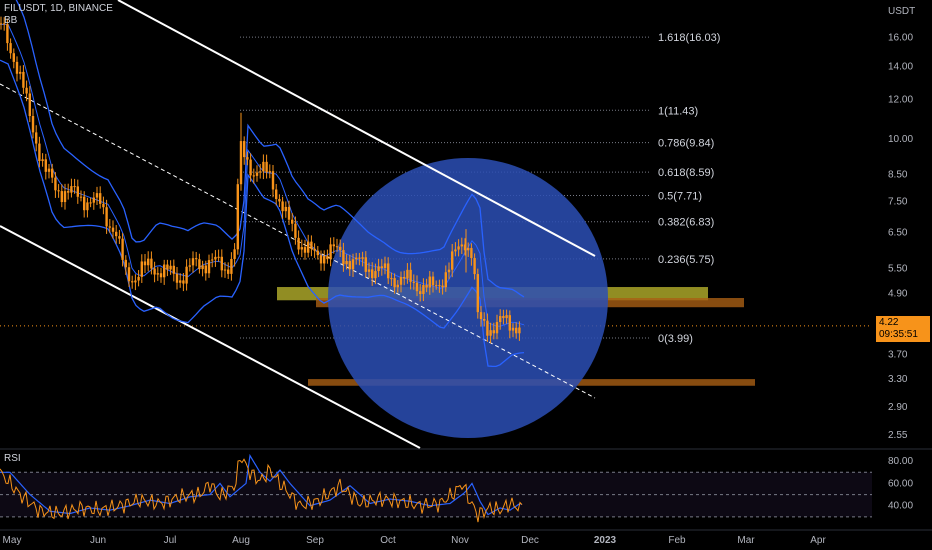  What do you see at coordinates (678, 111) in the screenshot?
I see `fib-label-1: 1(11.43)` at bounding box center [678, 111].